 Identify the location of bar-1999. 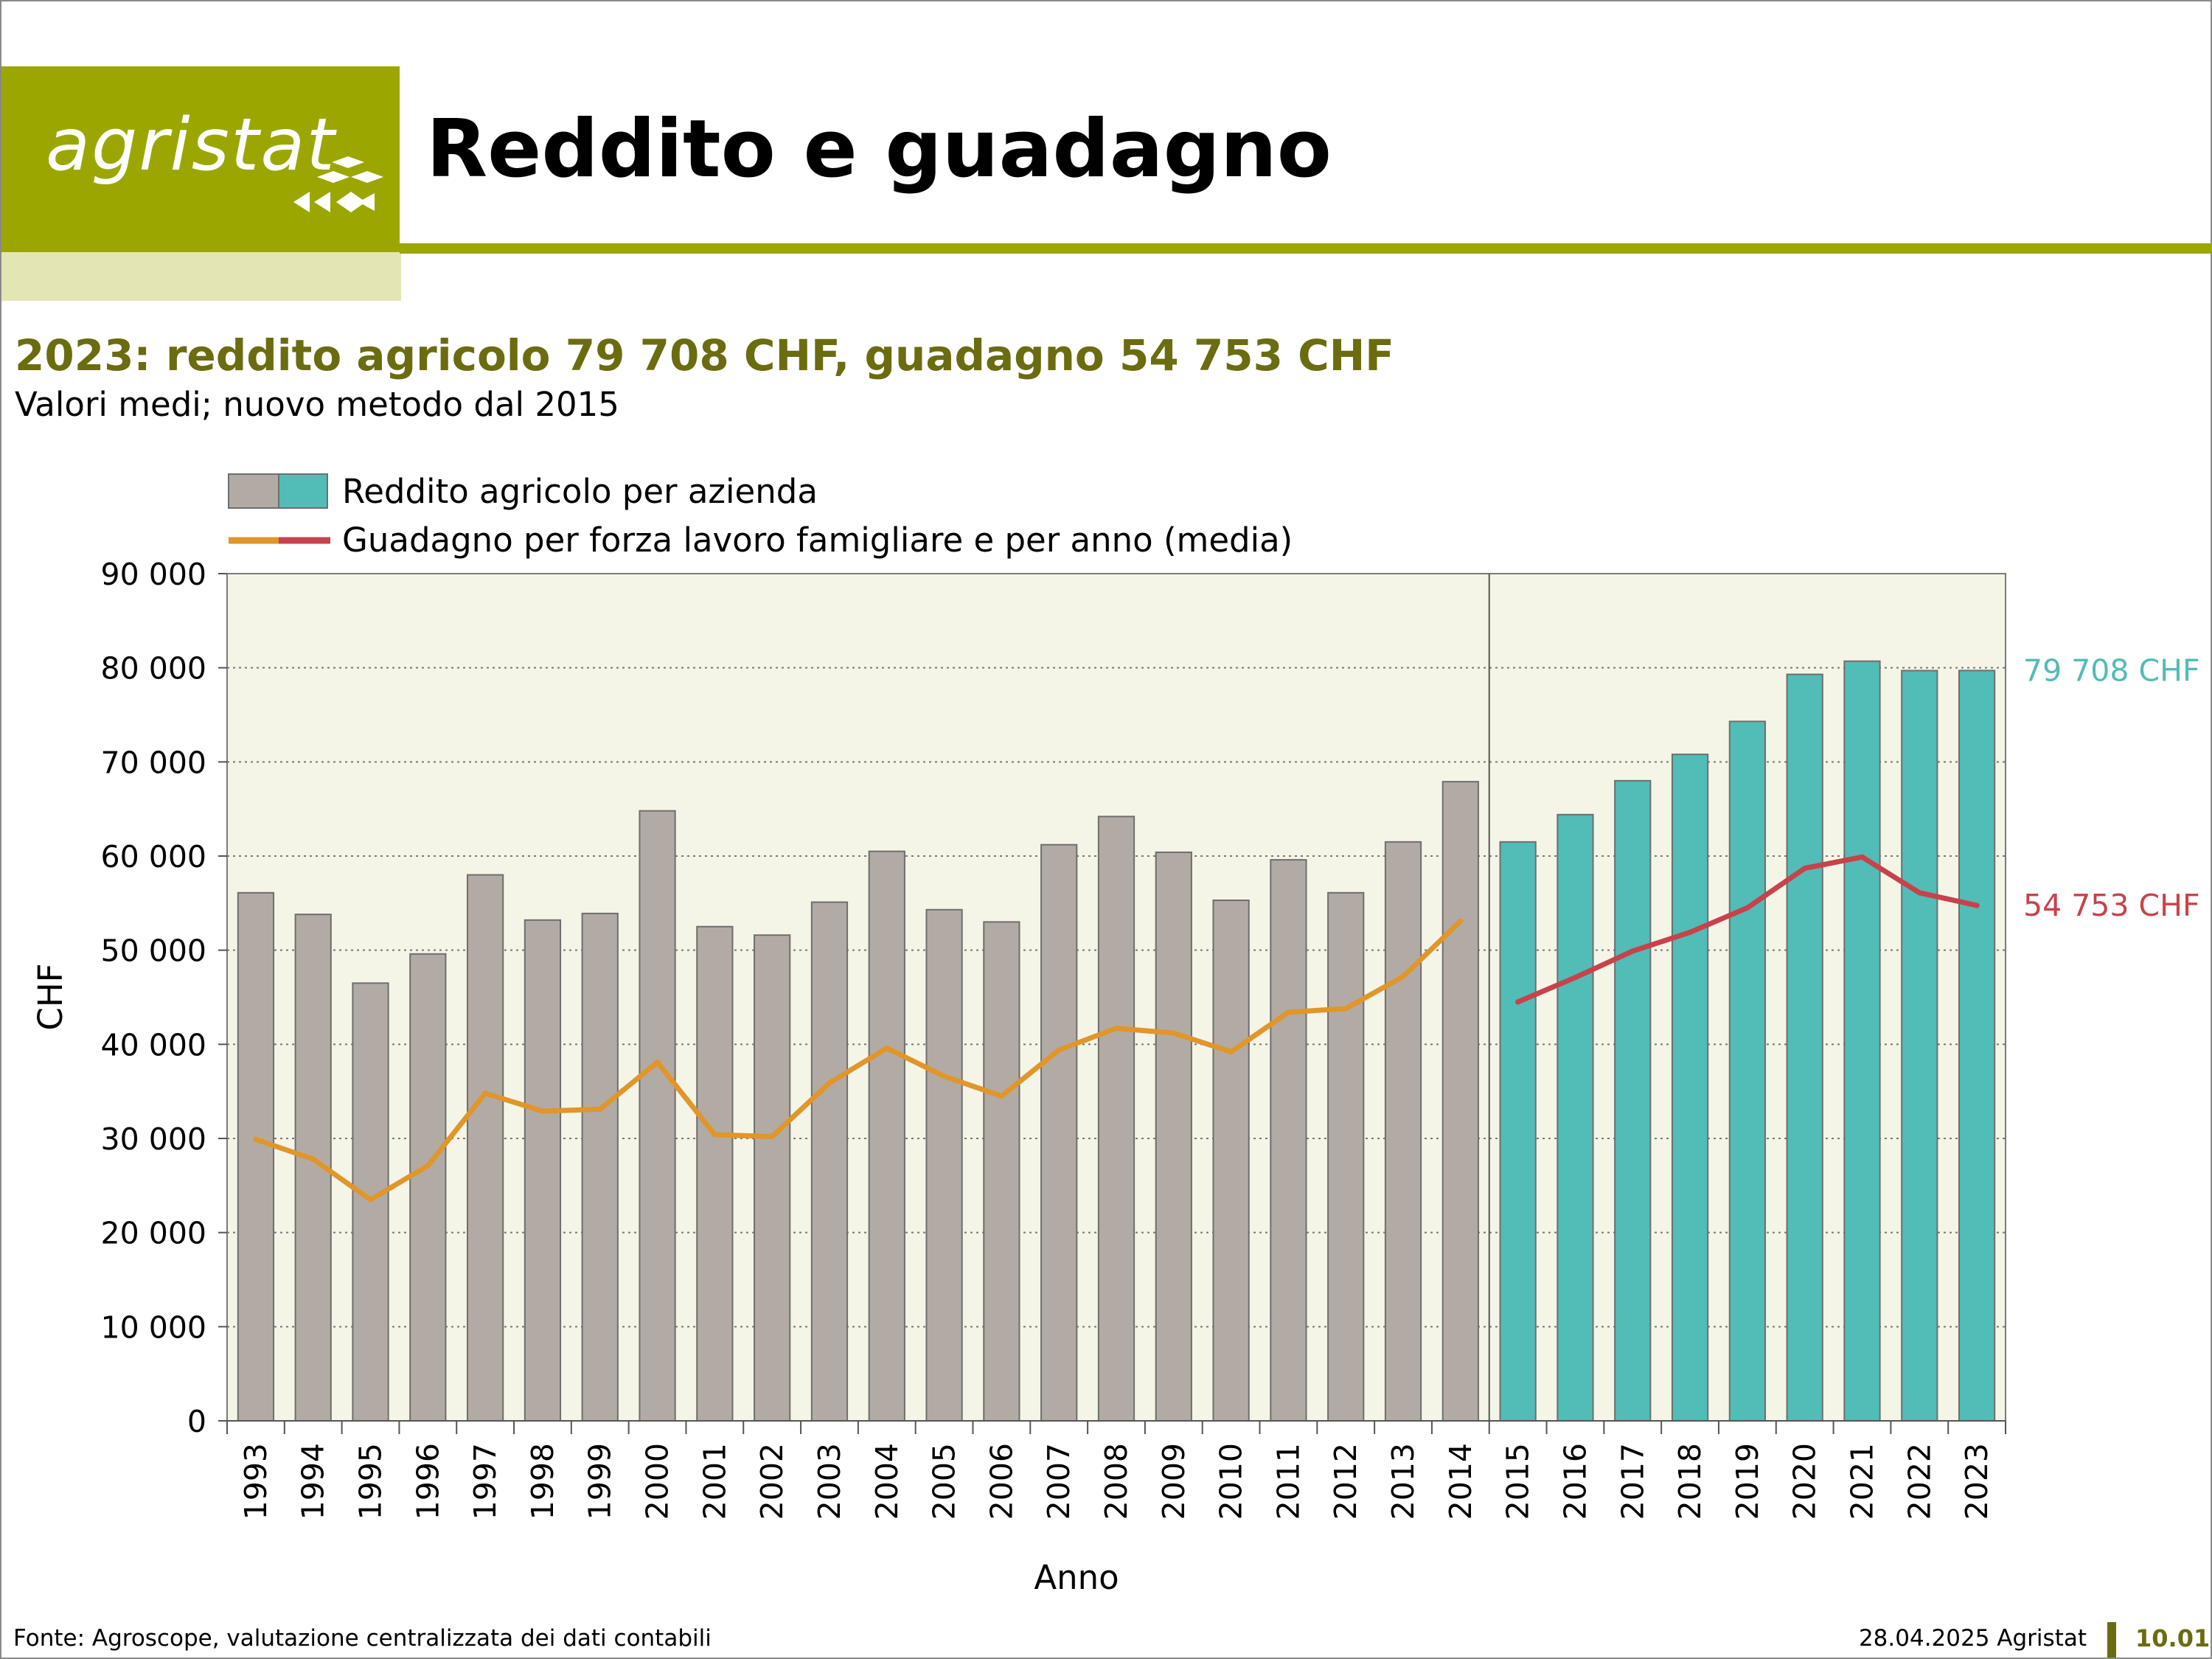
(600, 1167).